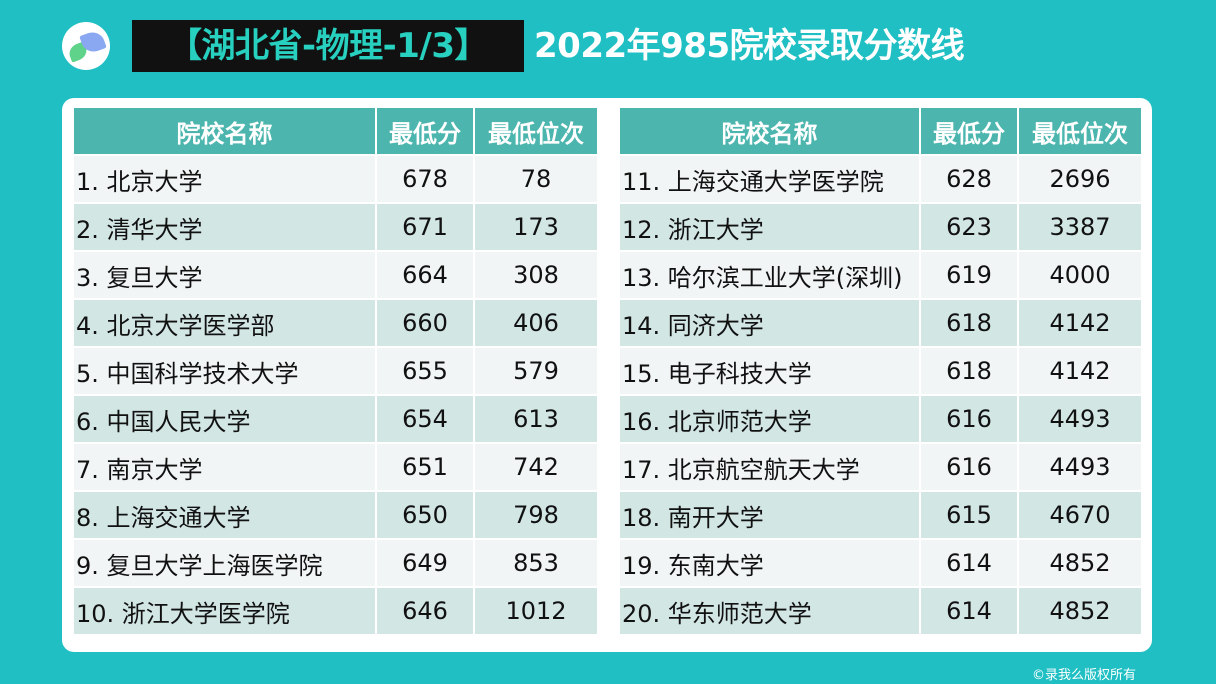 The height and width of the screenshot is (684, 1216). I want to click on min-score-cell: 623, so click(969, 227).